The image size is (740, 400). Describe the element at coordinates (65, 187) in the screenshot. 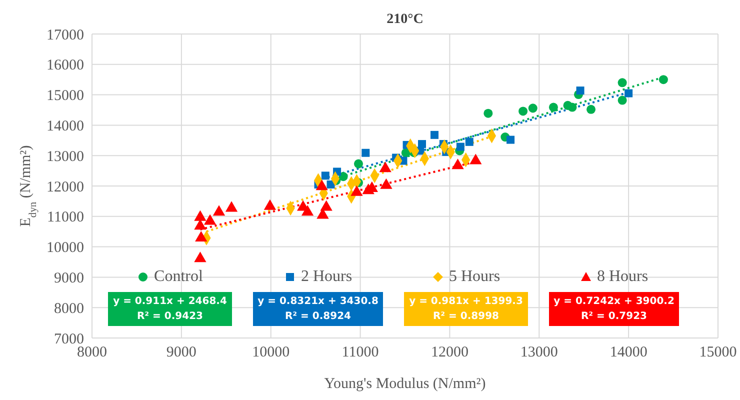

I see `y-tick-label: 12000` at that location.